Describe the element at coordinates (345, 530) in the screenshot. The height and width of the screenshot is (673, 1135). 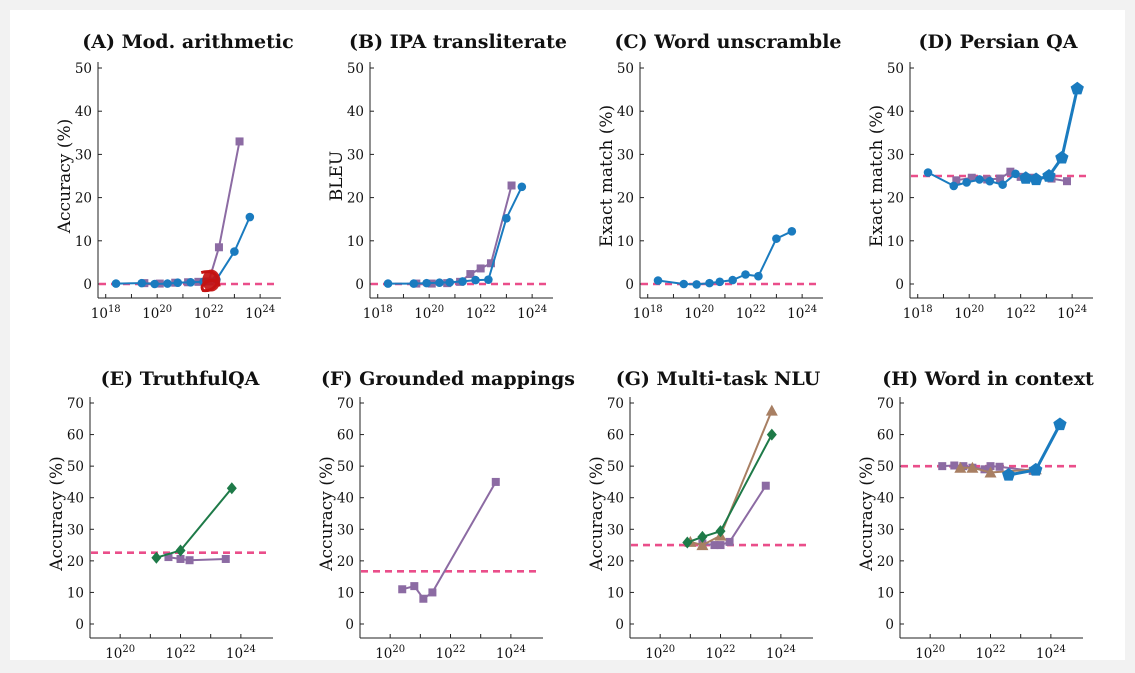
I see `y-tick-label: 30` at that location.